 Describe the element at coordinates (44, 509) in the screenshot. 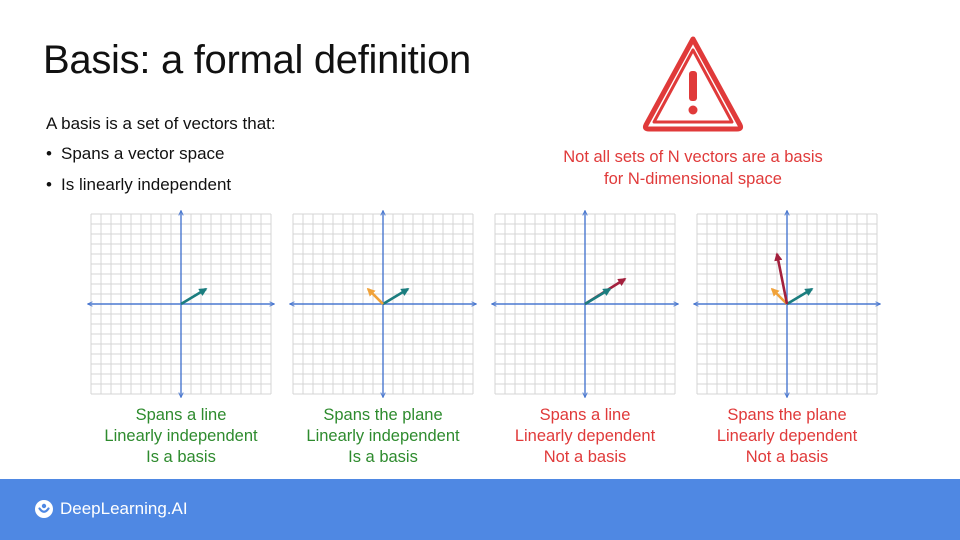

I see `deeplearning-ai-logo-icon` at that location.